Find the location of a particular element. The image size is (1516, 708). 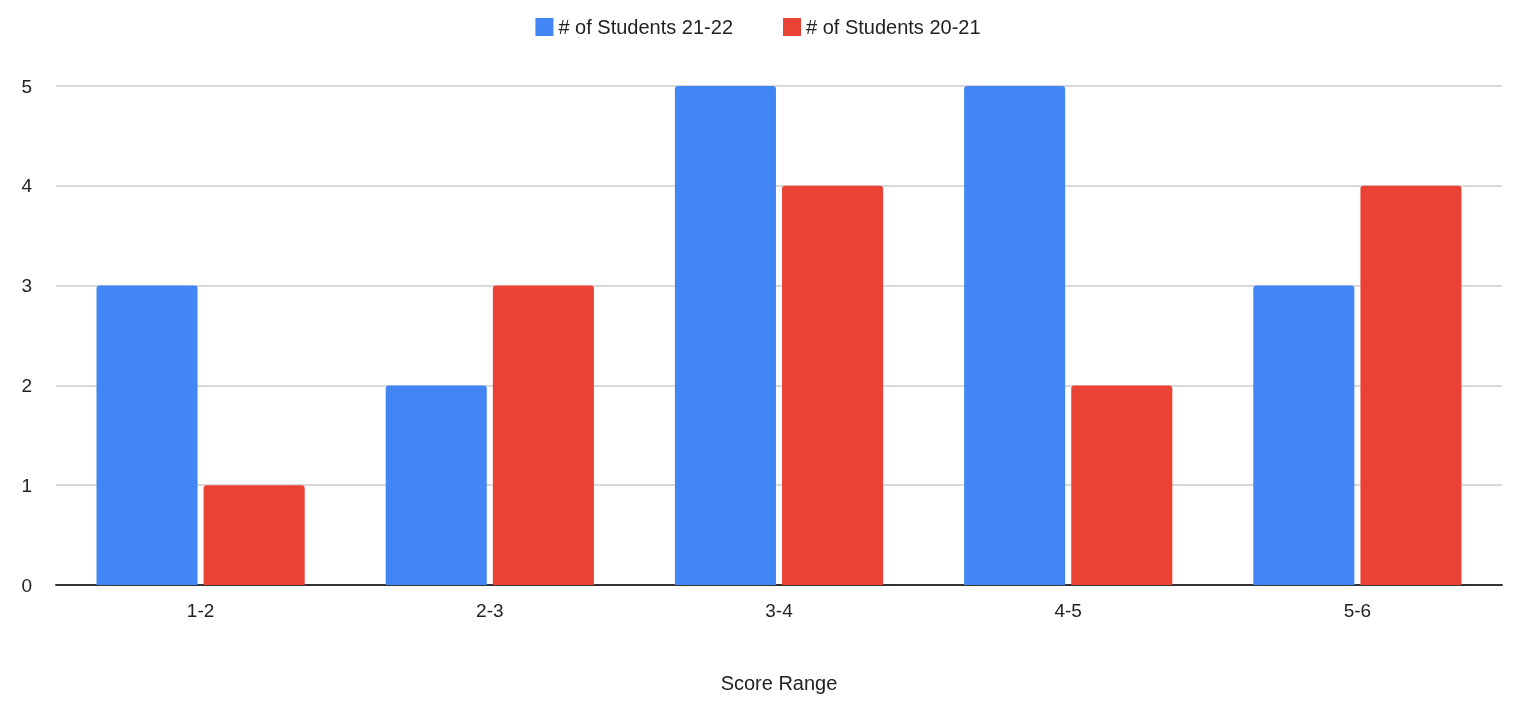

x-tick-label: 5-6 is located at coordinates (1357, 610).